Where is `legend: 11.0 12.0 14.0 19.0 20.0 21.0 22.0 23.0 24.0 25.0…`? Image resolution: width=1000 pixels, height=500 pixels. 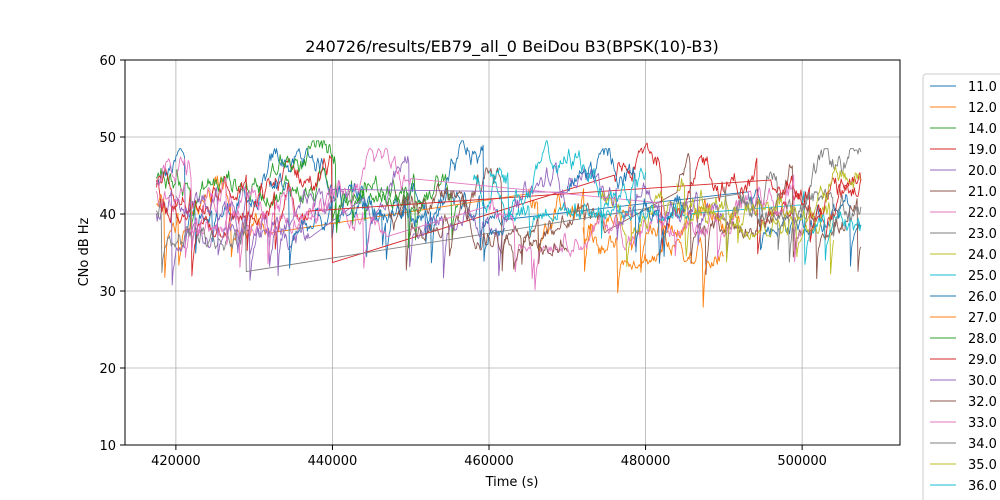
legend: 11.0 12.0 14.0 19.0 20.0 21.0 22.0 23.0 24.0 25.0… is located at coordinates (961, 286).